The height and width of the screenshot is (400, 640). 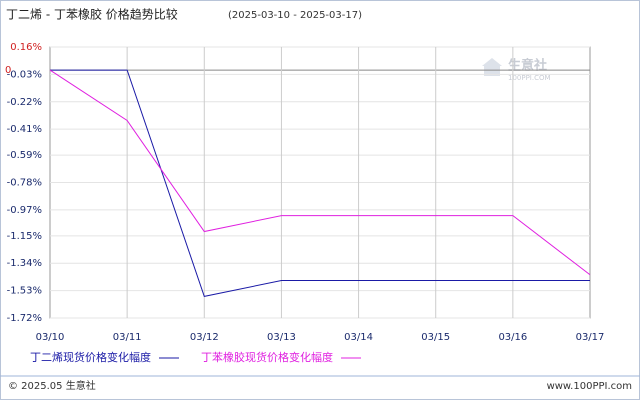 I want to click on footer-right: www.100PPI.com, so click(x=589, y=386).